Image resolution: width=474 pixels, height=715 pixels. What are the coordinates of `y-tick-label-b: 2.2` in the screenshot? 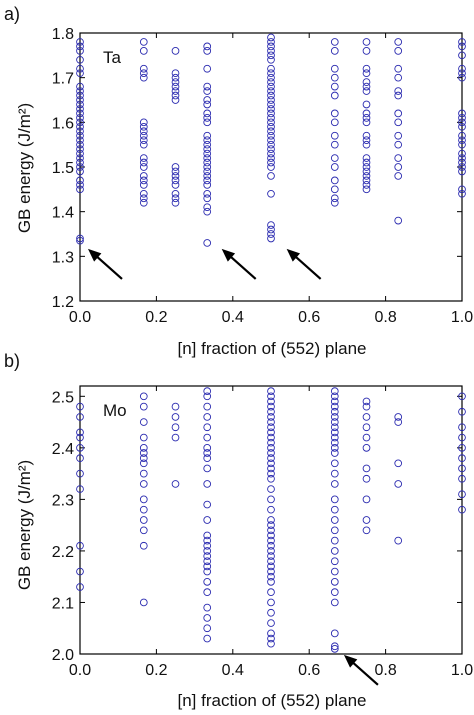 It's located at (63, 552).